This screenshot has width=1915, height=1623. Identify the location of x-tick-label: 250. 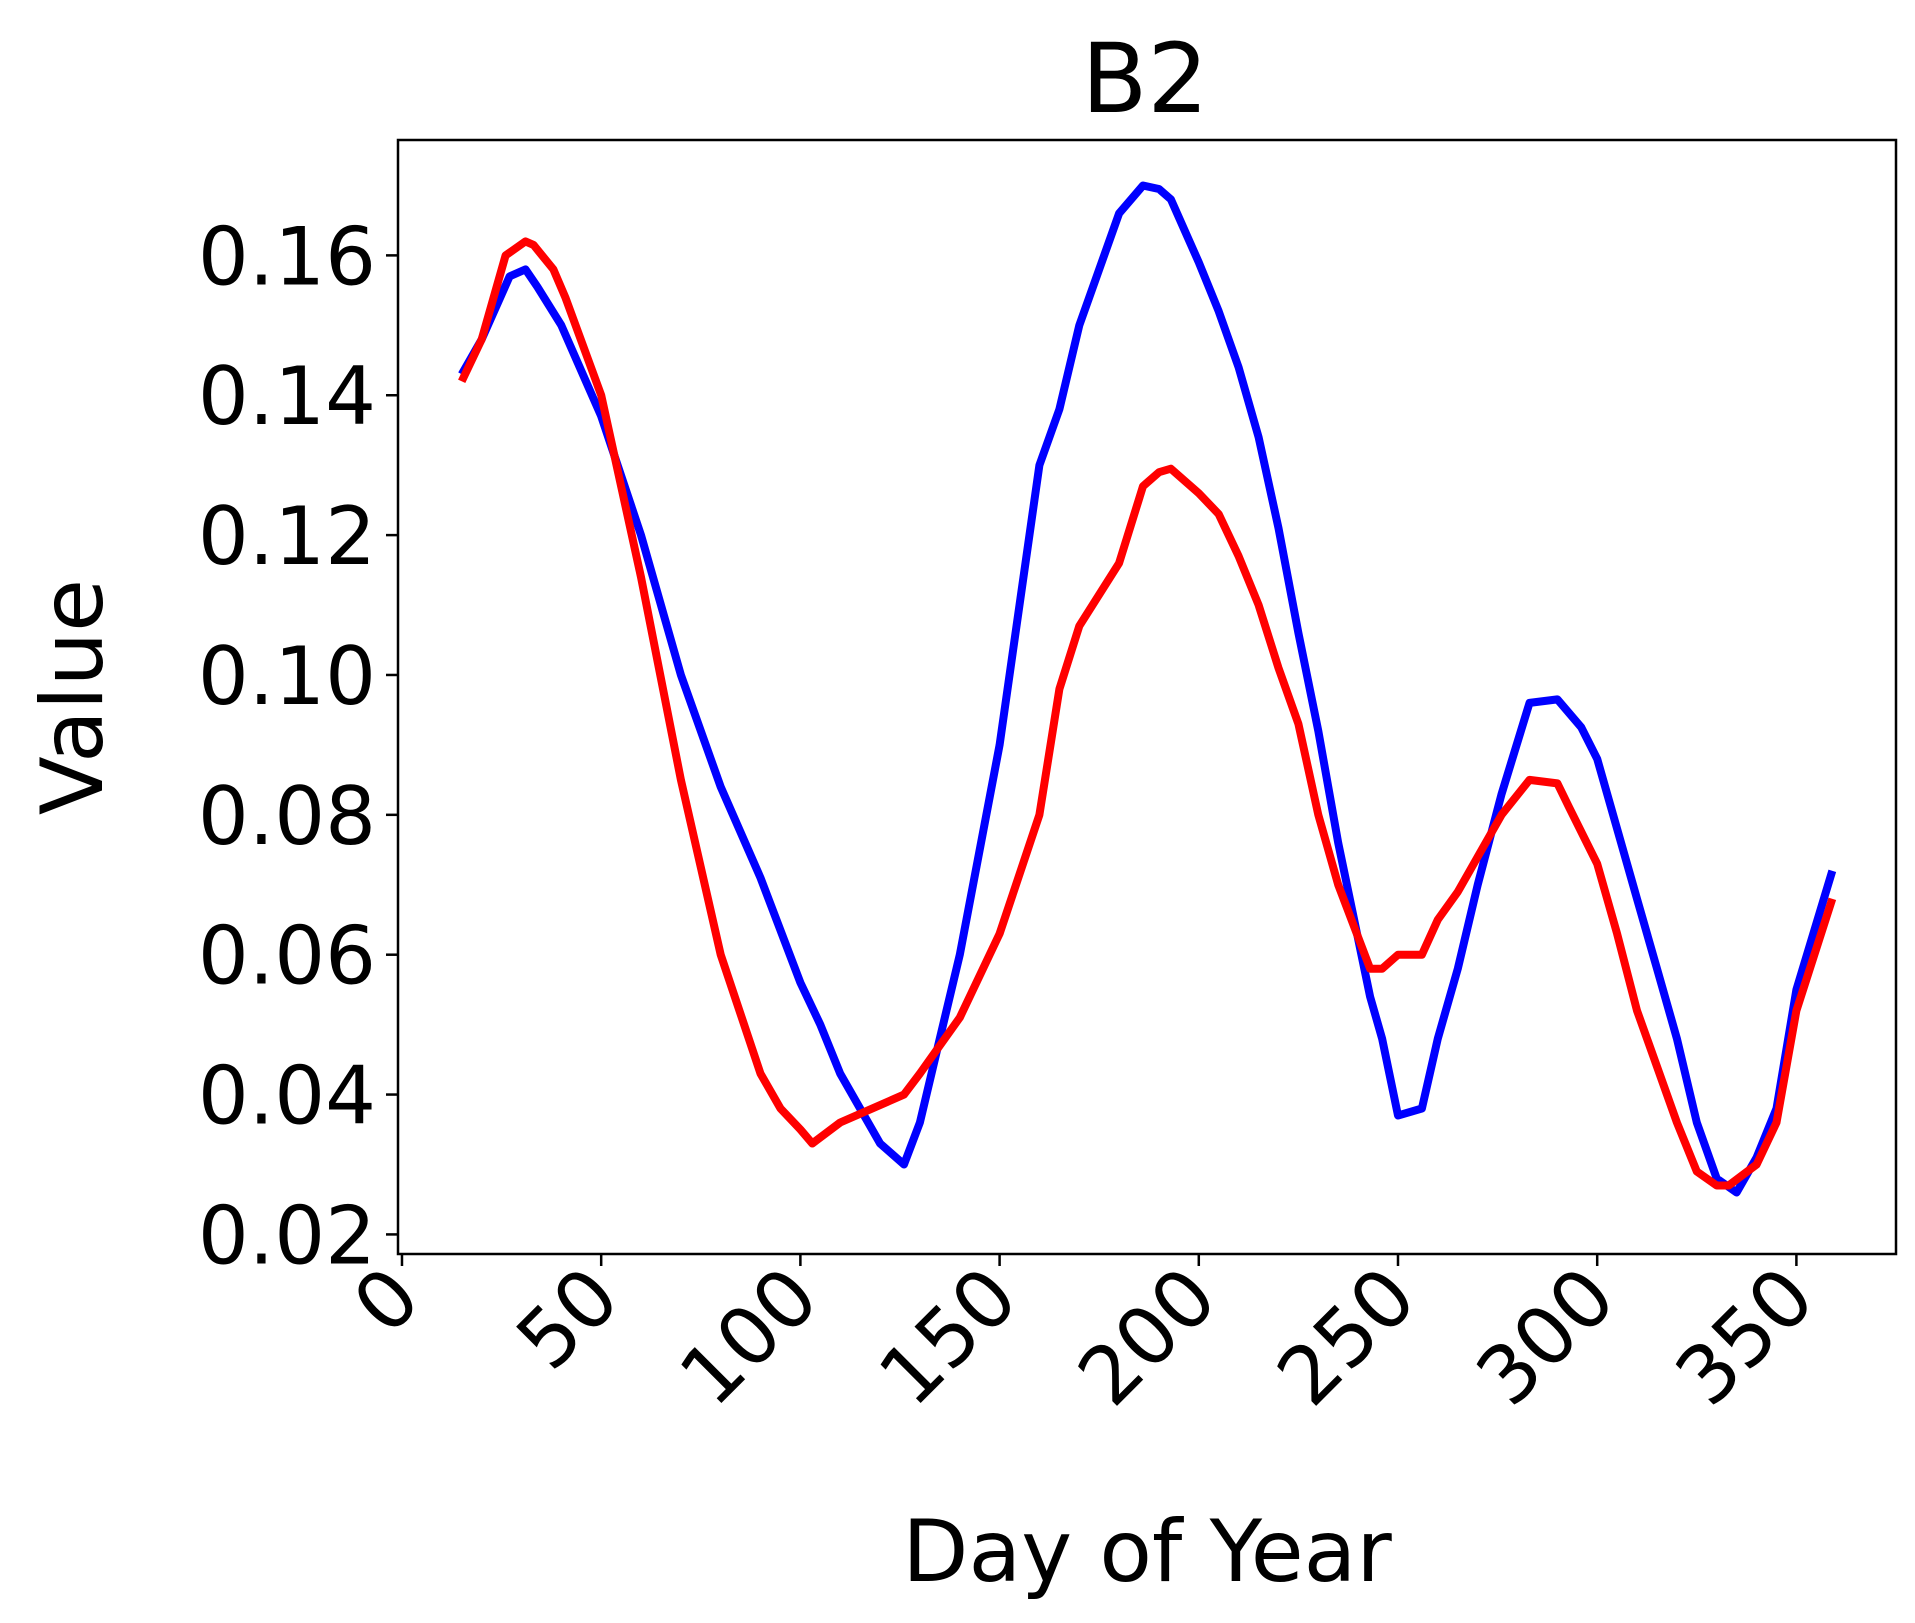
(1347, 1337).